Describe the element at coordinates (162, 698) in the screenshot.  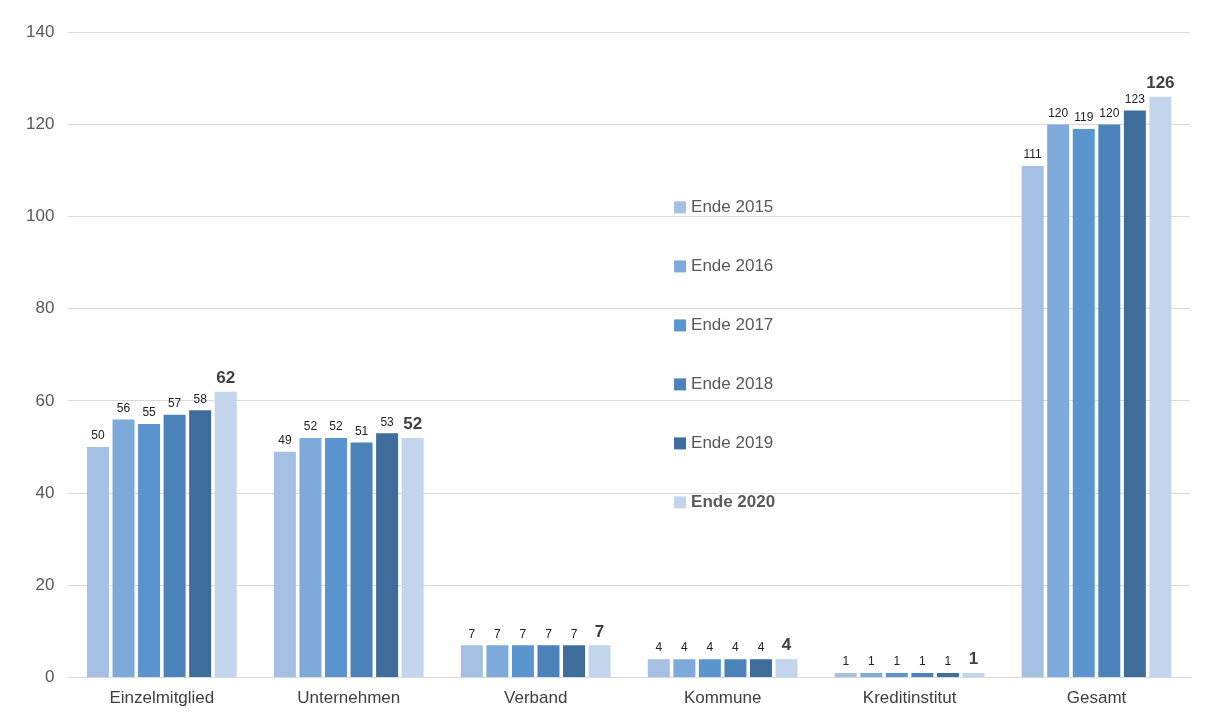
I see `x-tick-label: Einzelmitglied` at that location.